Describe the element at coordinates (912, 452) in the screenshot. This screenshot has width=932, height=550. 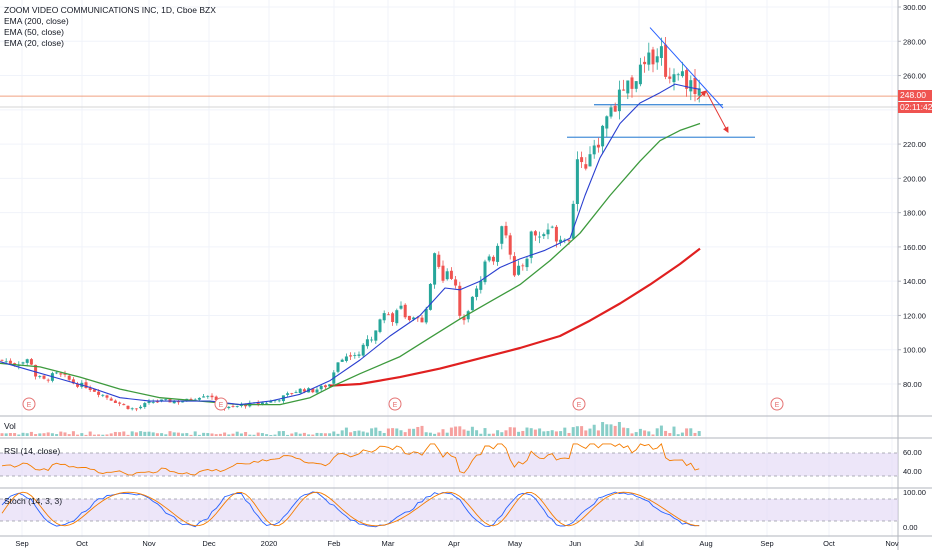
I see `rsi-tick-label: 60.00` at that location.